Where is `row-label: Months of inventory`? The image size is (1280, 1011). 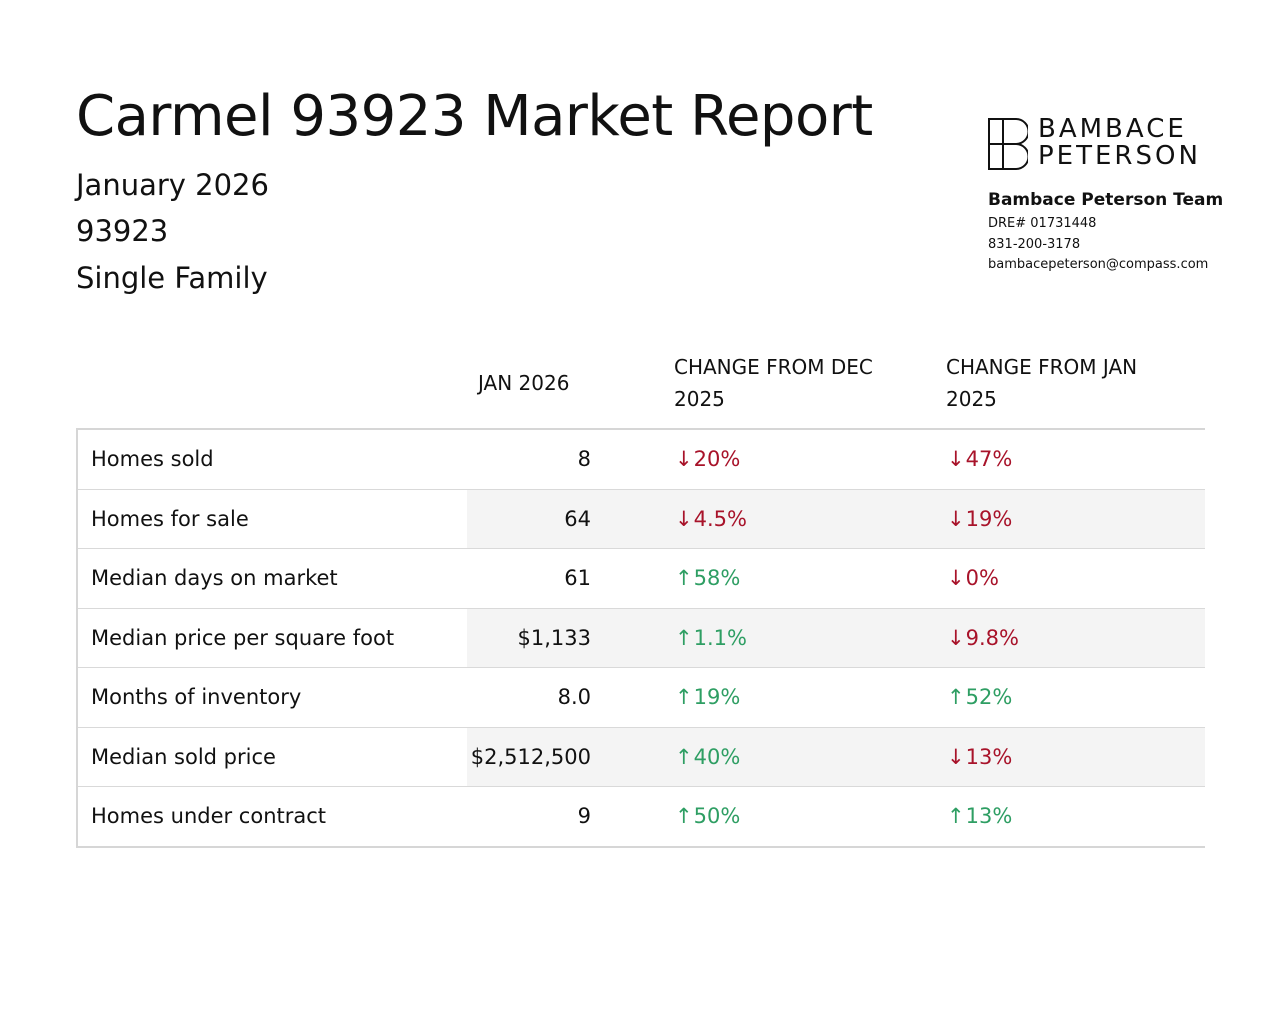
row-label: Months of inventory is located at coordinates (272, 697).